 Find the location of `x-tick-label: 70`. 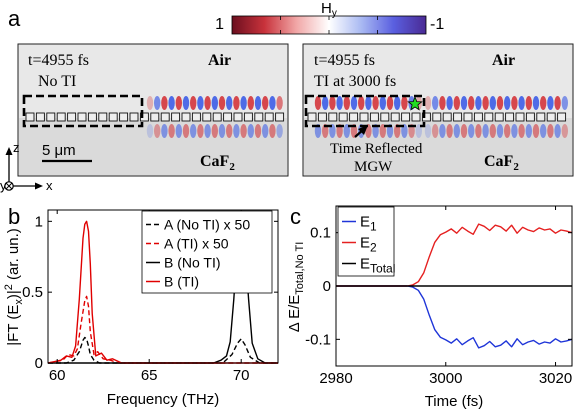

x-tick-label: 70 is located at coordinates (241, 375).